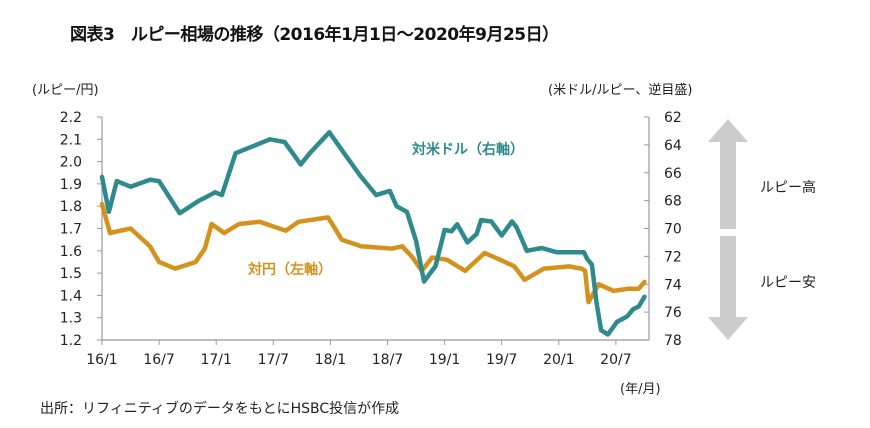 The height and width of the screenshot is (428, 870). Describe the element at coordinates (501, 360) in the screenshot. I see `x-tick-label: 19/7` at that location.